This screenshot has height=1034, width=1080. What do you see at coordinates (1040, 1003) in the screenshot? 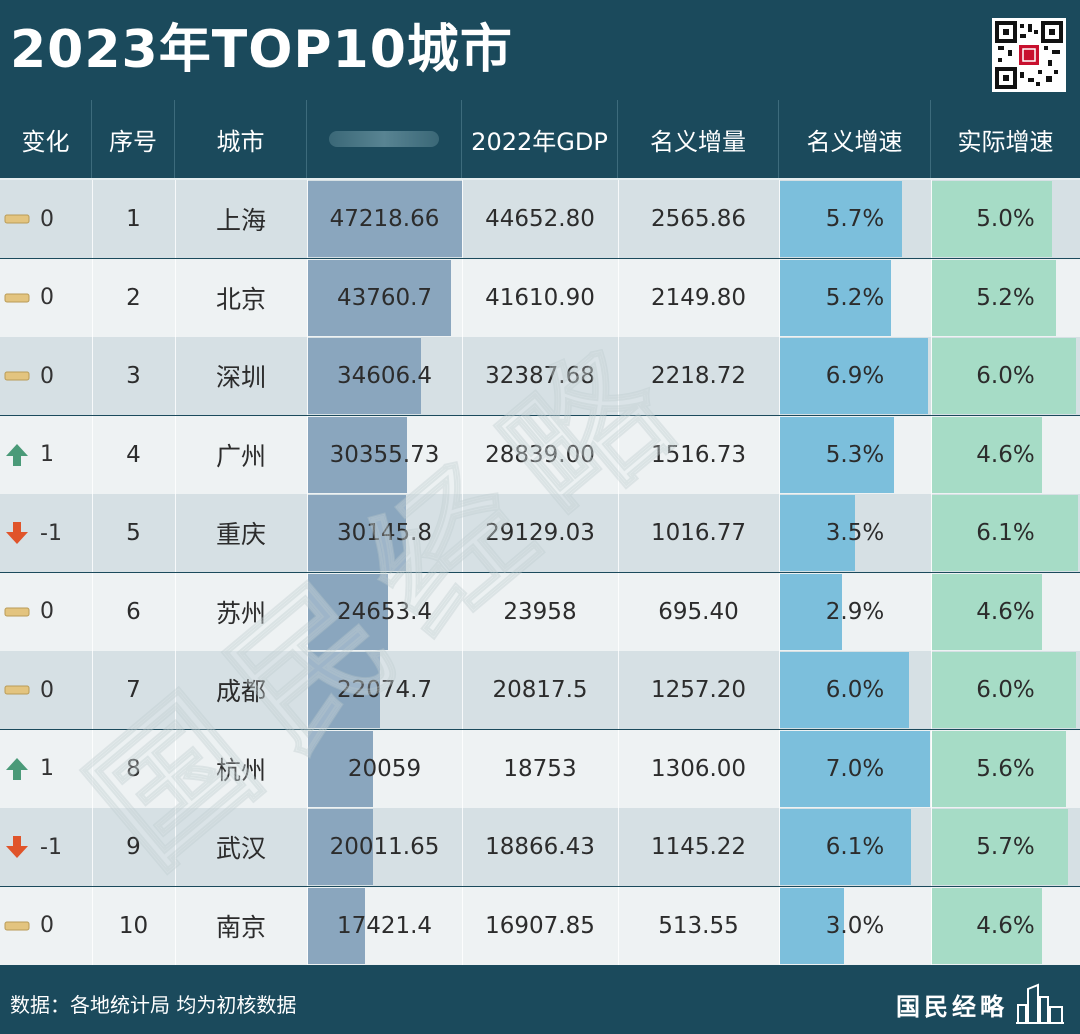
I see `city-skyline-icon` at bounding box center [1040, 1003].